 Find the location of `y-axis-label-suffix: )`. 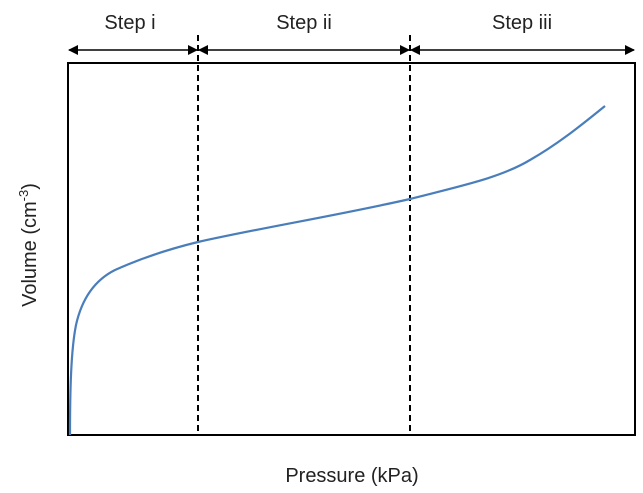

y-axis-label-suffix: ) is located at coordinates (30, 186).